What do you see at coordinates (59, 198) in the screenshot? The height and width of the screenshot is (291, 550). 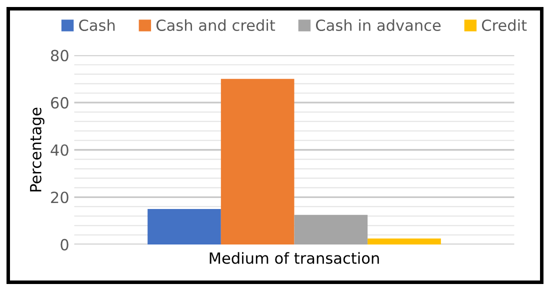 I see `y-tick-label: 20` at bounding box center [59, 198].